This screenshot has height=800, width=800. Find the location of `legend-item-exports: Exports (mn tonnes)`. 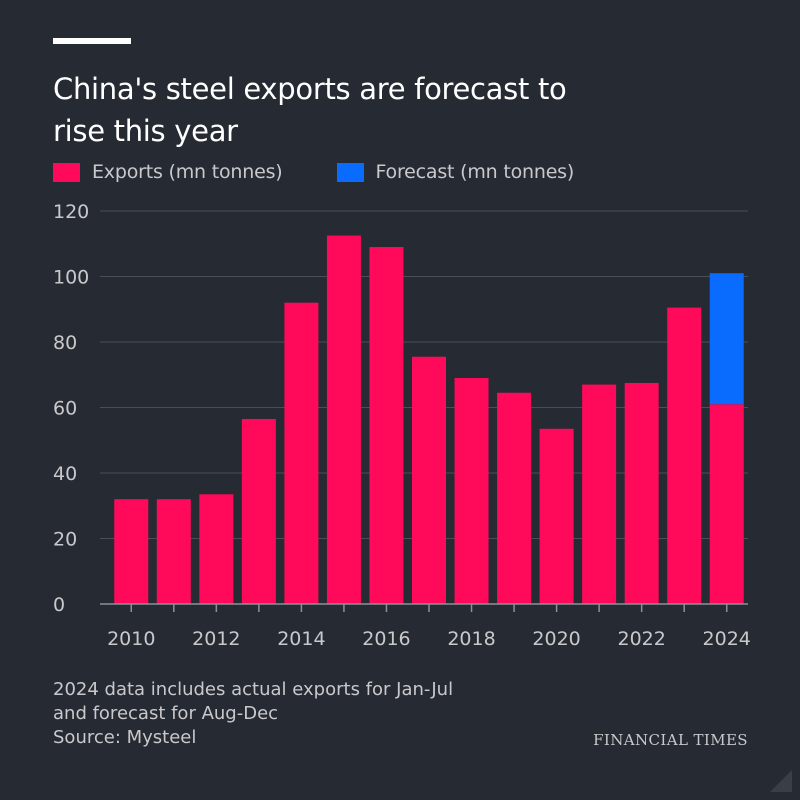

legend-item-exports: Exports (mn tonnes) is located at coordinates (168, 172).